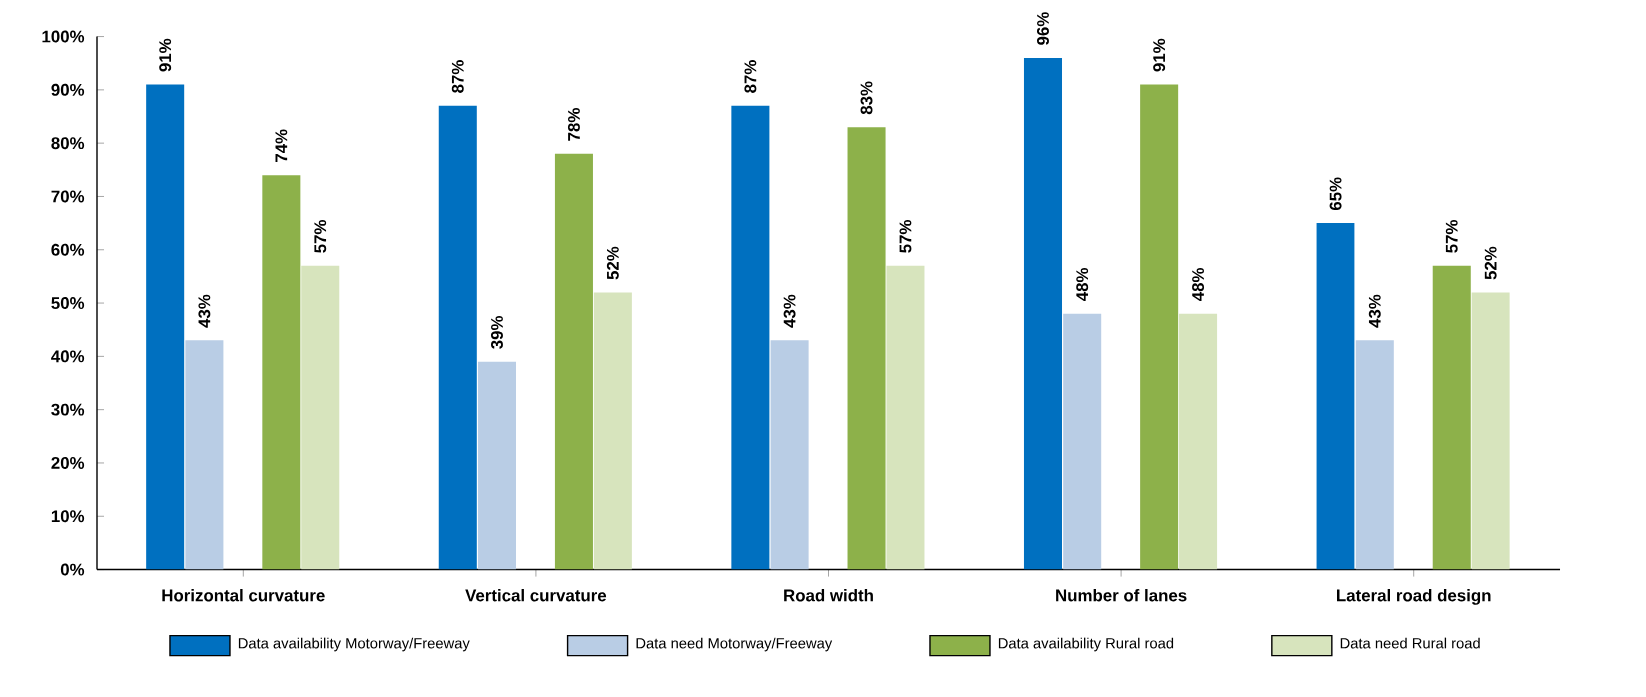  Describe the element at coordinates (1043, 29) in the screenshot. I see `data-label: 96%` at that location.